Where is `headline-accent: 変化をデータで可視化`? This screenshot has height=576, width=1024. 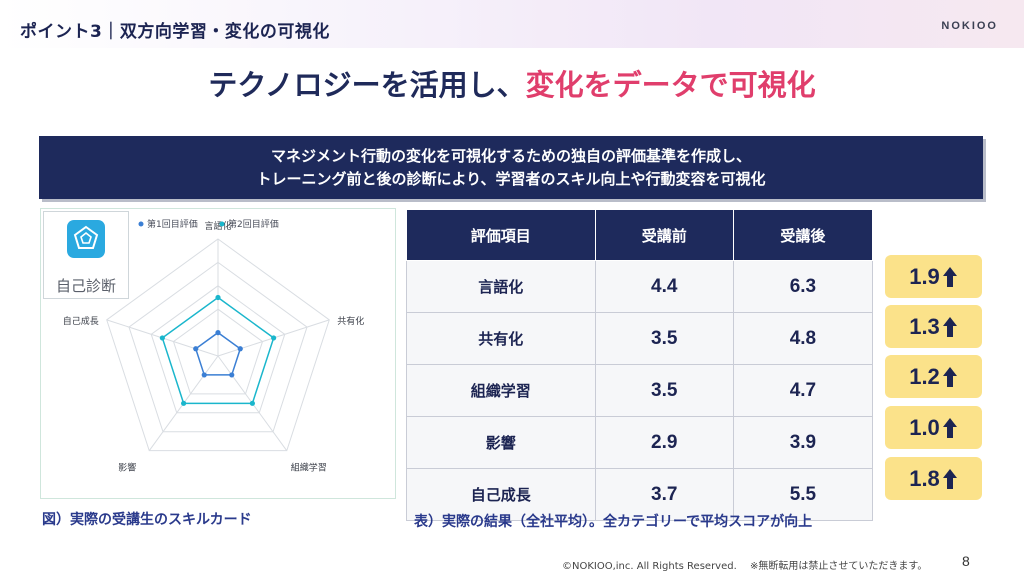 headline-accent: 変化をデータで可視化 is located at coordinates (670, 85).